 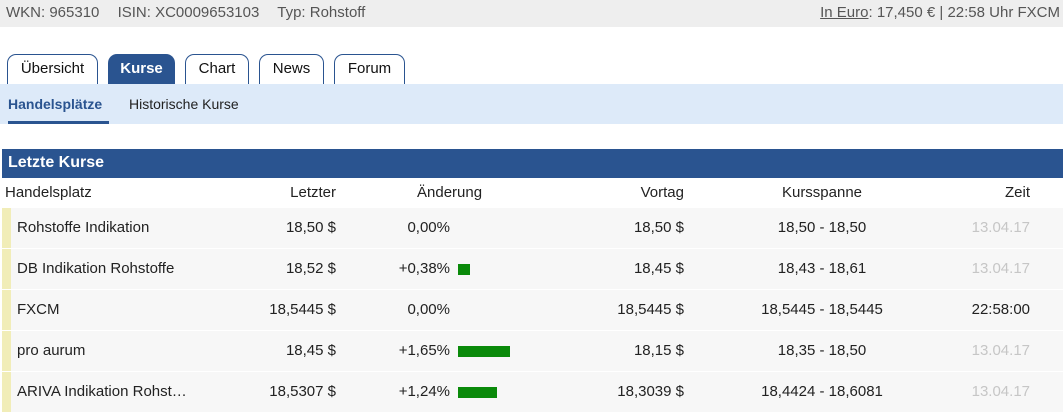 What do you see at coordinates (313, 192) in the screenshot?
I see `column-header-last: Letzter` at bounding box center [313, 192].